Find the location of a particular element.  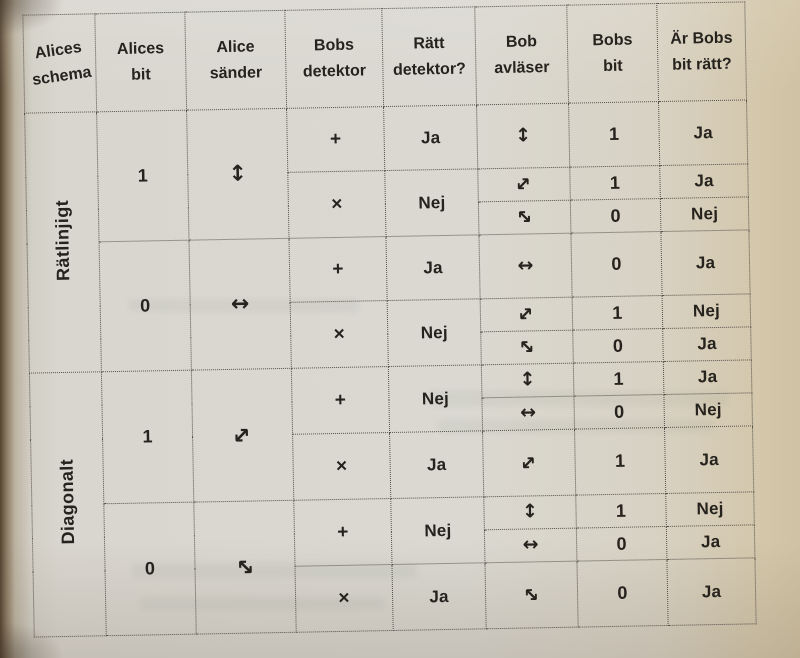

header-alices-schema: Alices schema is located at coordinates (59, 63).